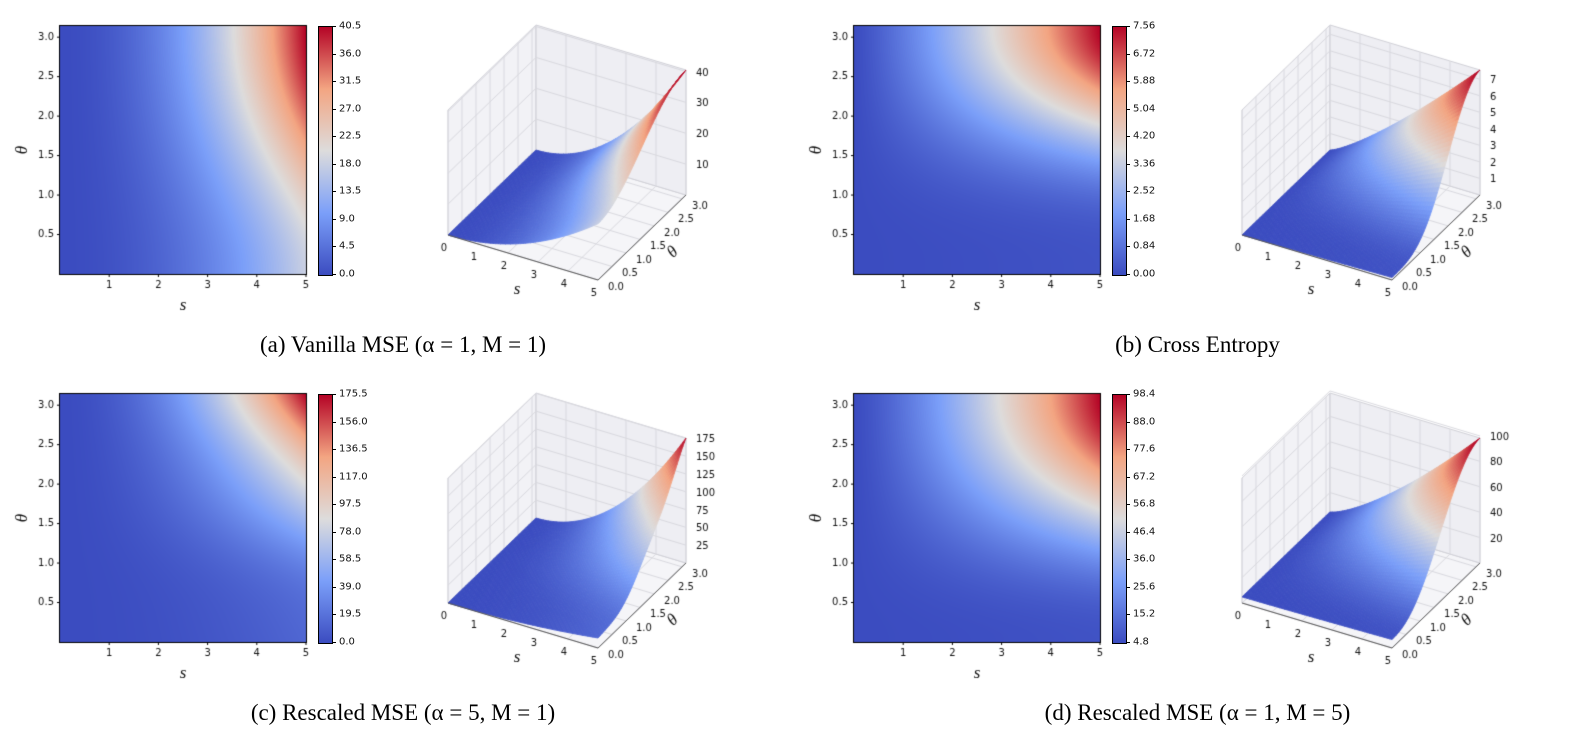 This screenshot has width=1589, height=736. I want to click on caption-a: (a) Vanilla MSE (α = 1, M = 1), so click(403, 344).